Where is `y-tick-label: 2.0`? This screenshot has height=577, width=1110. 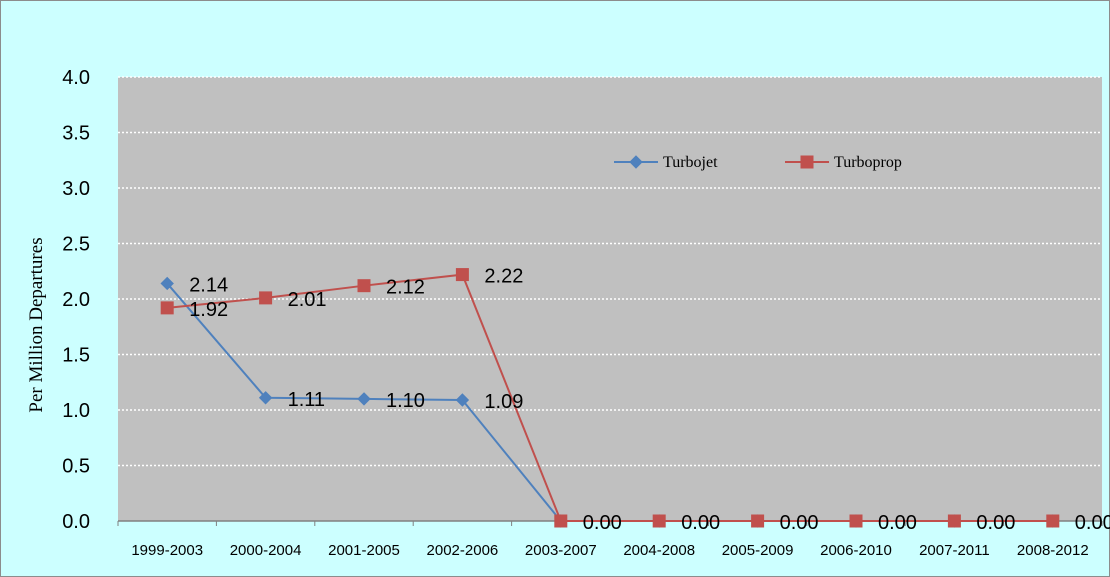 y-tick-label: 2.0 is located at coordinates (76, 300).